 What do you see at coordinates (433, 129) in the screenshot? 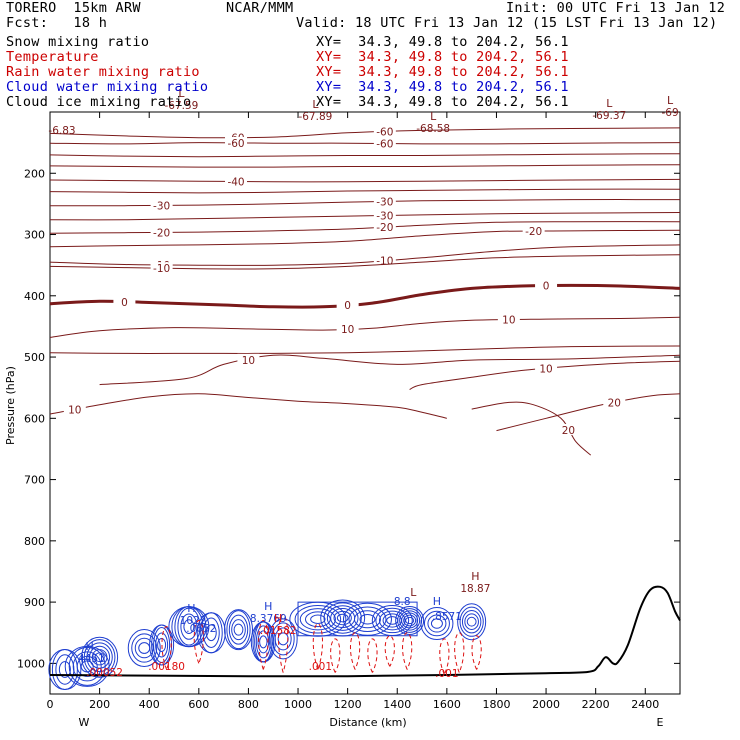
I see `temperature-extremum-value: -68.58` at bounding box center [433, 129].